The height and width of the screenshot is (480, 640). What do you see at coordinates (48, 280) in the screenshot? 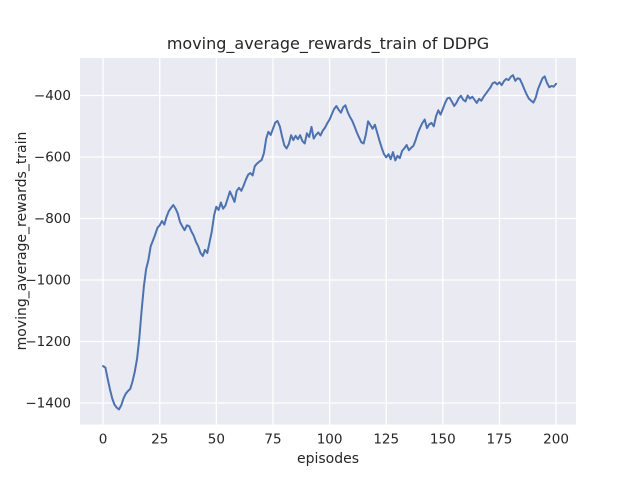
I see `y-tick-label: −1000` at bounding box center [48, 280].